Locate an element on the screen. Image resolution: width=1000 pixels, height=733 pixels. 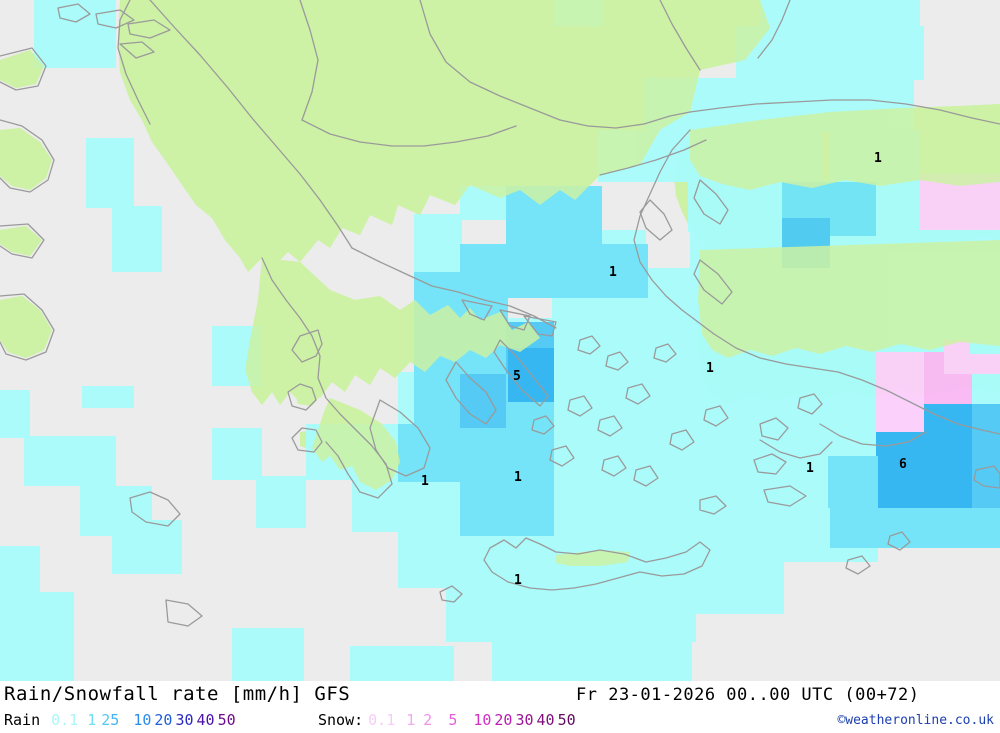
rain-legend-step: 0.1 is located at coordinates (65, 720).